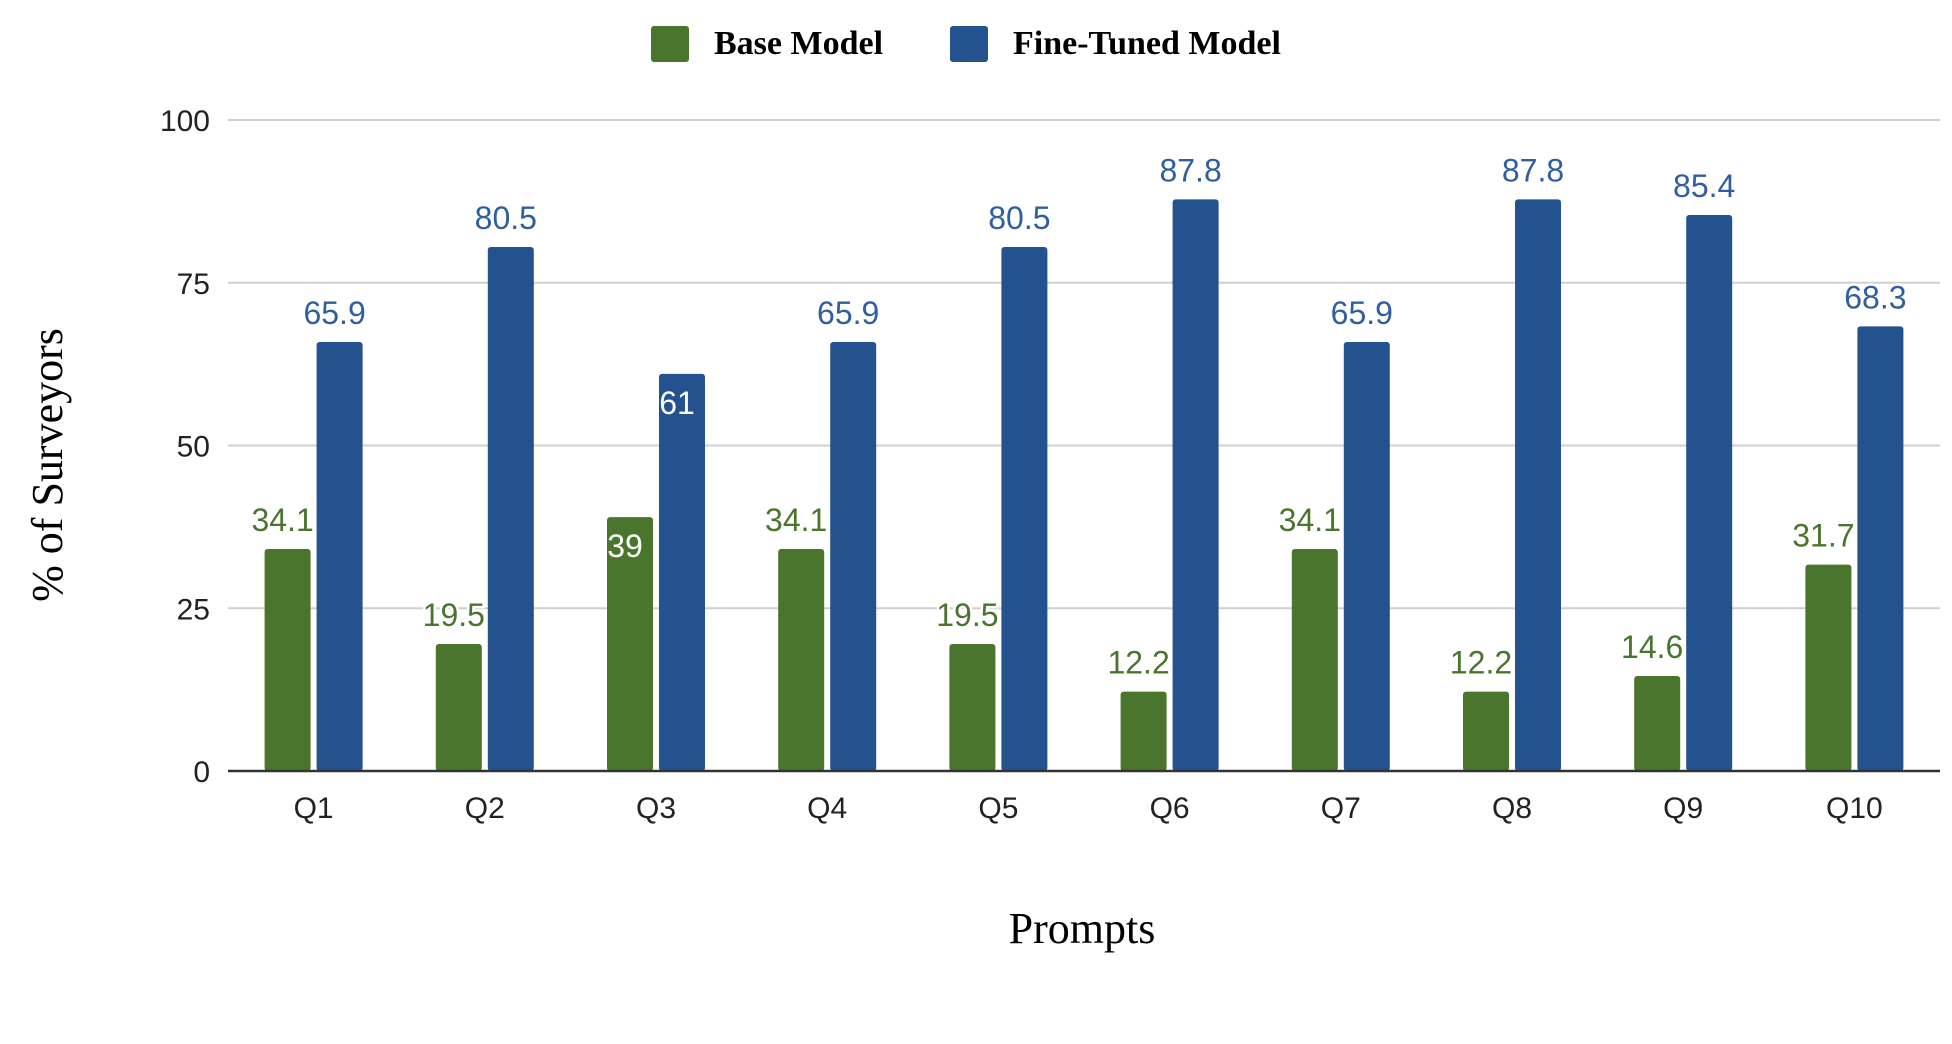 Image resolution: width=1952 pixels, height=1044 pixels. What do you see at coordinates (827, 808) in the screenshot?
I see `x-tick-label-q4: Q4` at bounding box center [827, 808].